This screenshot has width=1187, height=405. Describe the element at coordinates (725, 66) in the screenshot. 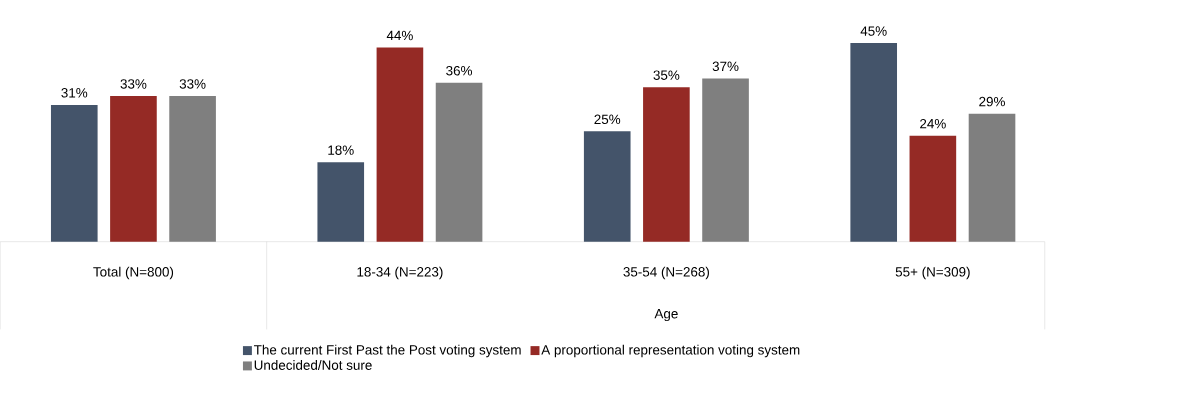

I see `data-label: 37%` at that location.